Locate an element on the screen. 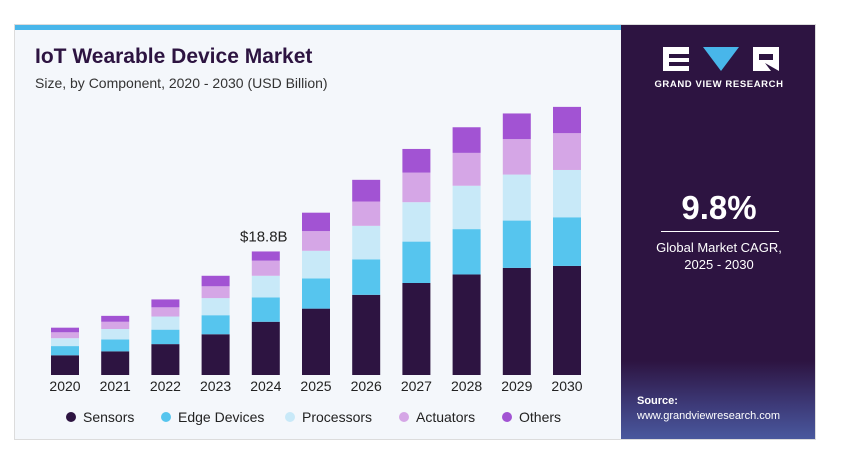  cagr-divider is located at coordinates (720, 231).